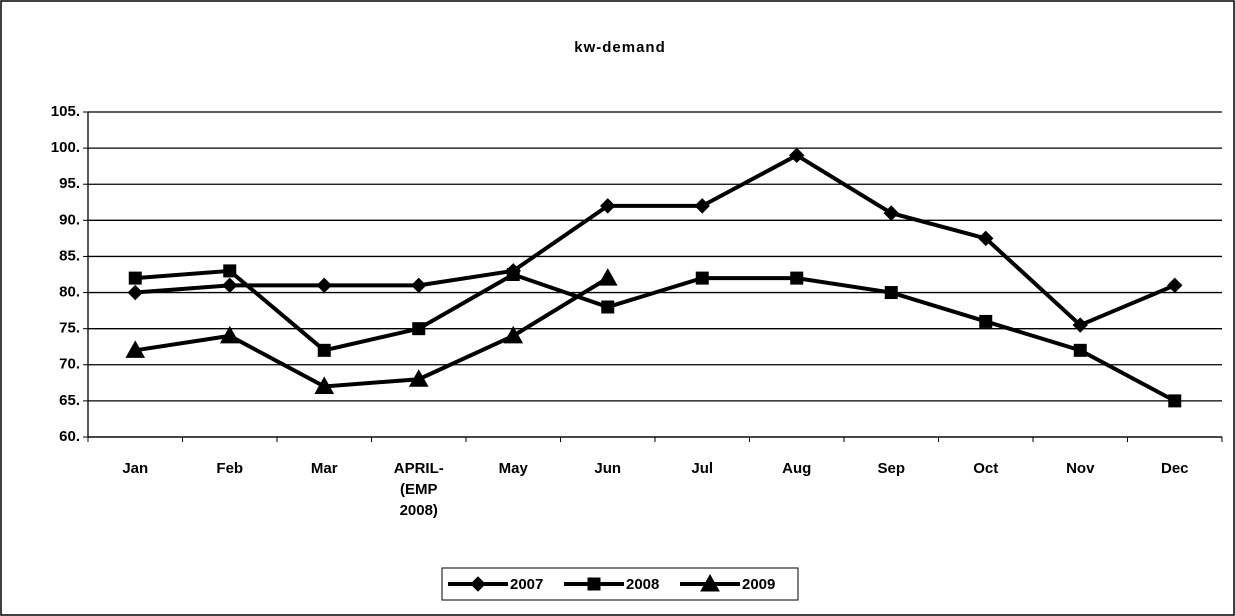 The height and width of the screenshot is (616, 1235). What do you see at coordinates (135, 468) in the screenshot?
I see `x-tick-label: Jan` at bounding box center [135, 468].